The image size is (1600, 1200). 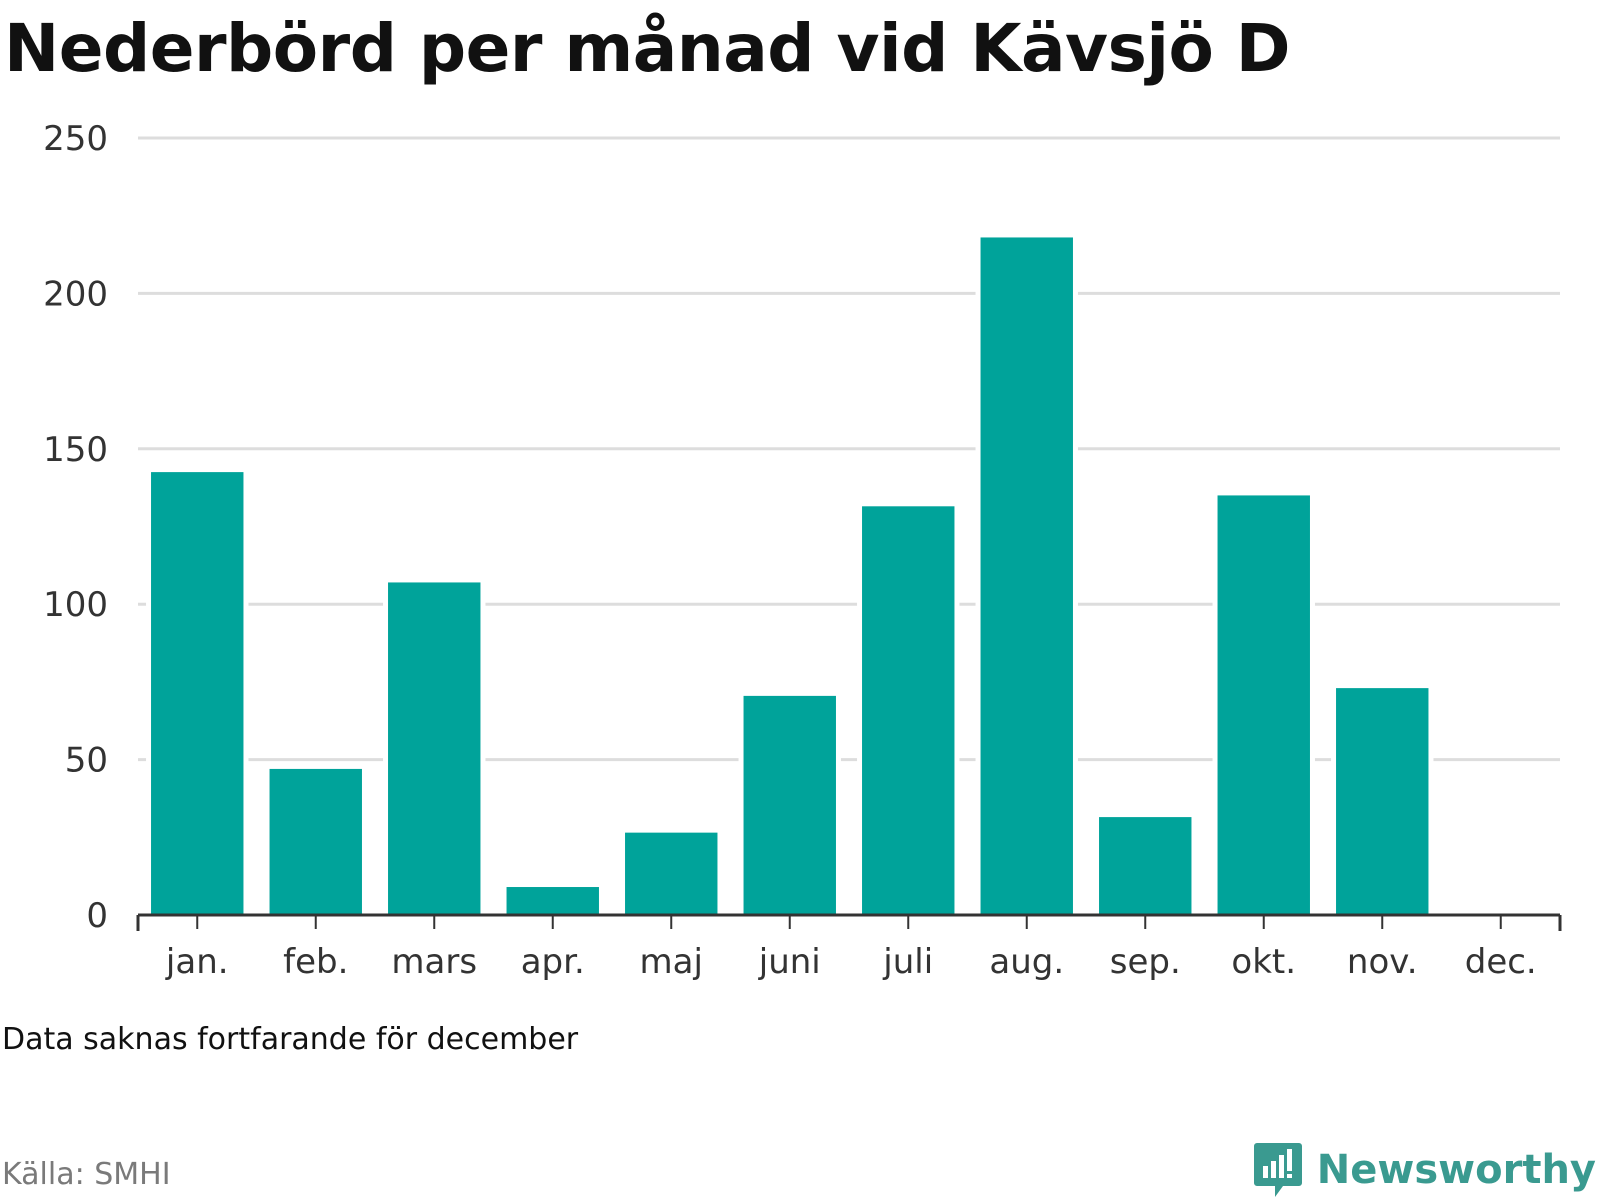 What do you see at coordinates (97, 916) in the screenshot?
I see `y-tick-label: 0` at bounding box center [97, 916].